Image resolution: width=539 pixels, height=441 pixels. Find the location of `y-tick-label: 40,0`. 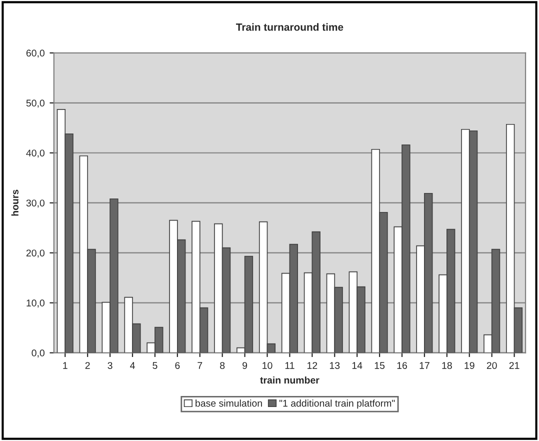

y-tick-label: 40,0 is located at coordinates (35, 154).